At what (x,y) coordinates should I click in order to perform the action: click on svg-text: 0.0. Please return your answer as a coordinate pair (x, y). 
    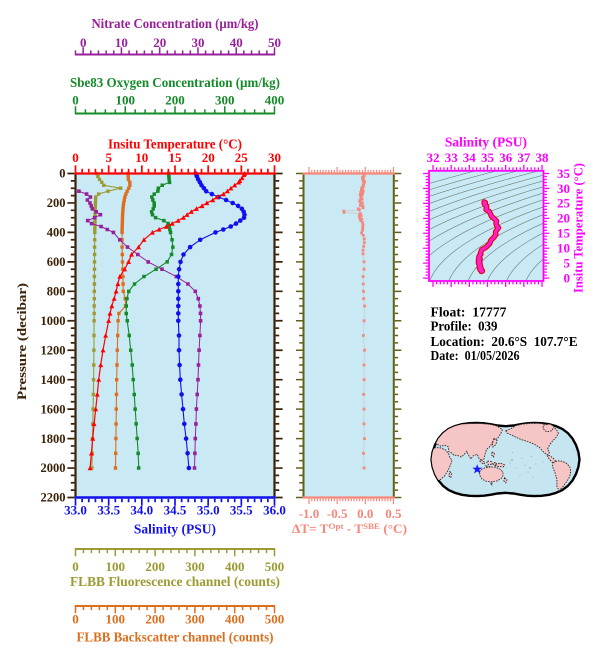
    Looking at the image, I should click on (365, 513).